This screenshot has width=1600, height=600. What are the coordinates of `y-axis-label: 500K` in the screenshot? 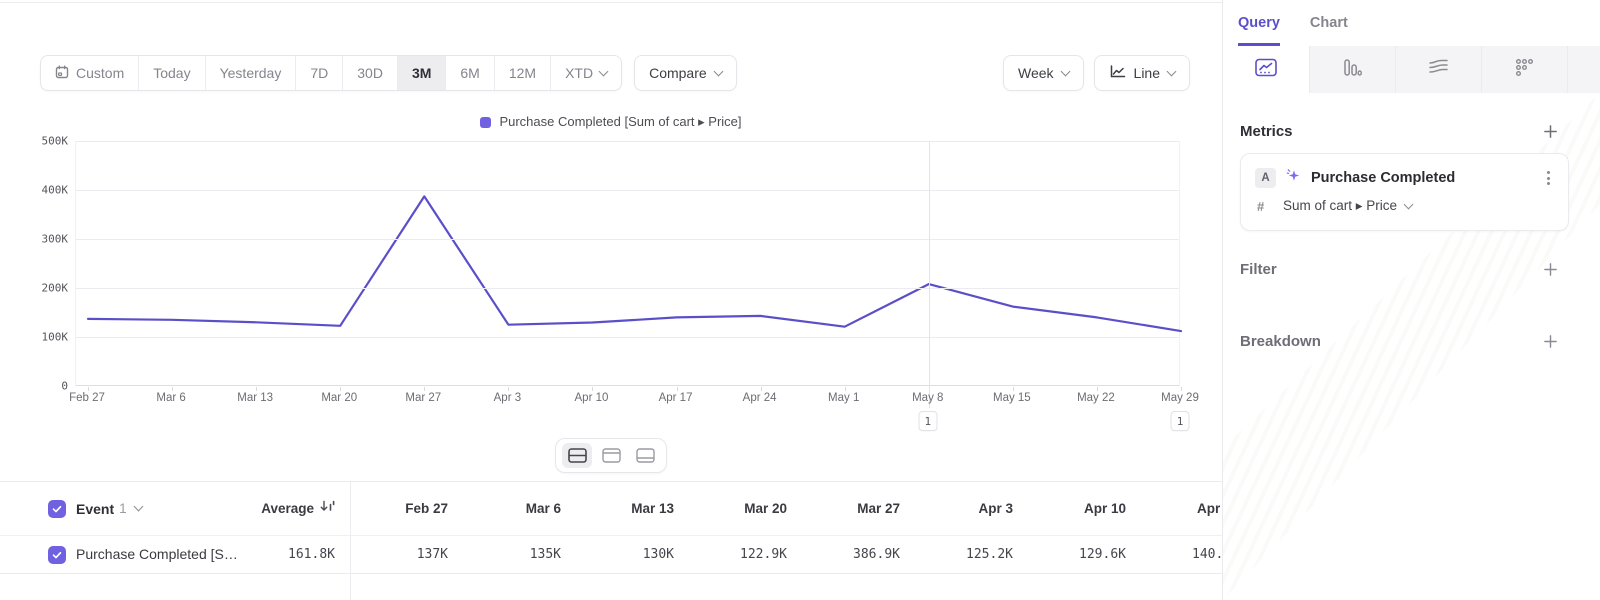 It's located at (55, 141).